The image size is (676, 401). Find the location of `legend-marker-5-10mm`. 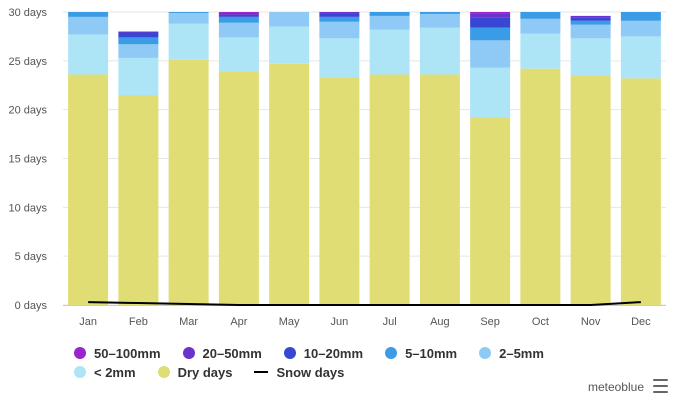

legend-marker-5-10mm is located at coordinates (391, 353).